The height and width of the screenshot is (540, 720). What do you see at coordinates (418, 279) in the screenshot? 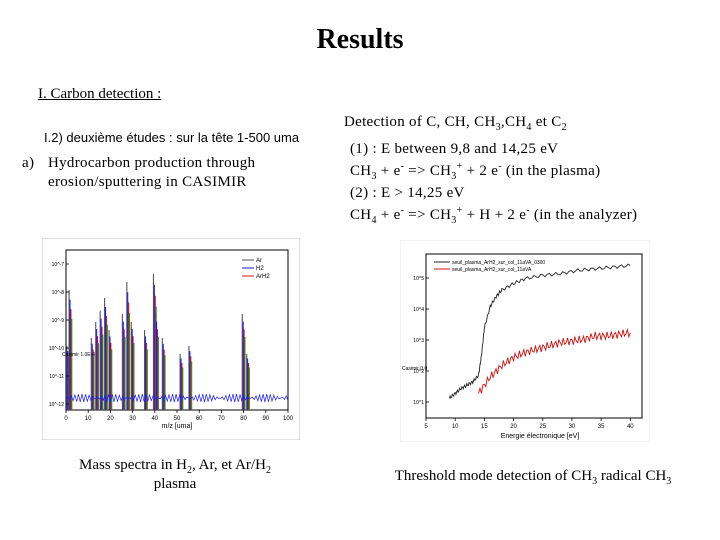
I see `c2-ytick-label-4: 10^5` at bounding box center [418, 279].